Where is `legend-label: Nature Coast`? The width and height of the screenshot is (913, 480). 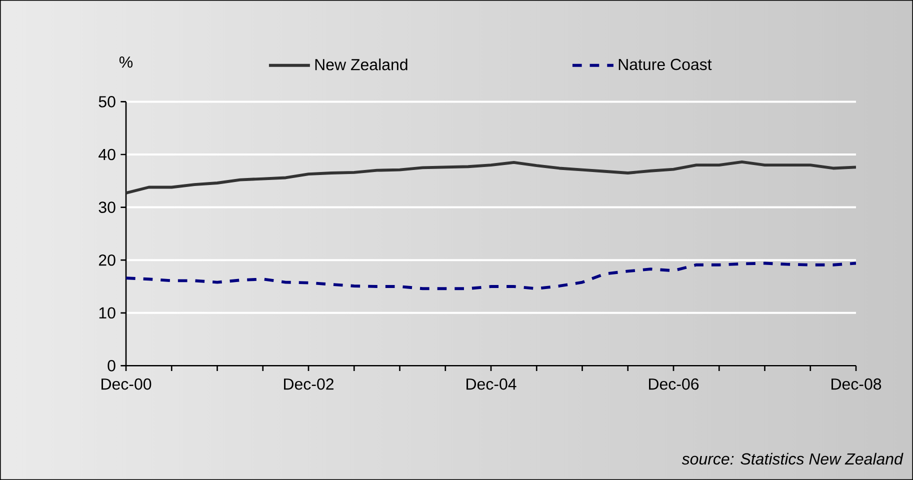
legend-label: Nature Coast is located at coordinates (665, 64).